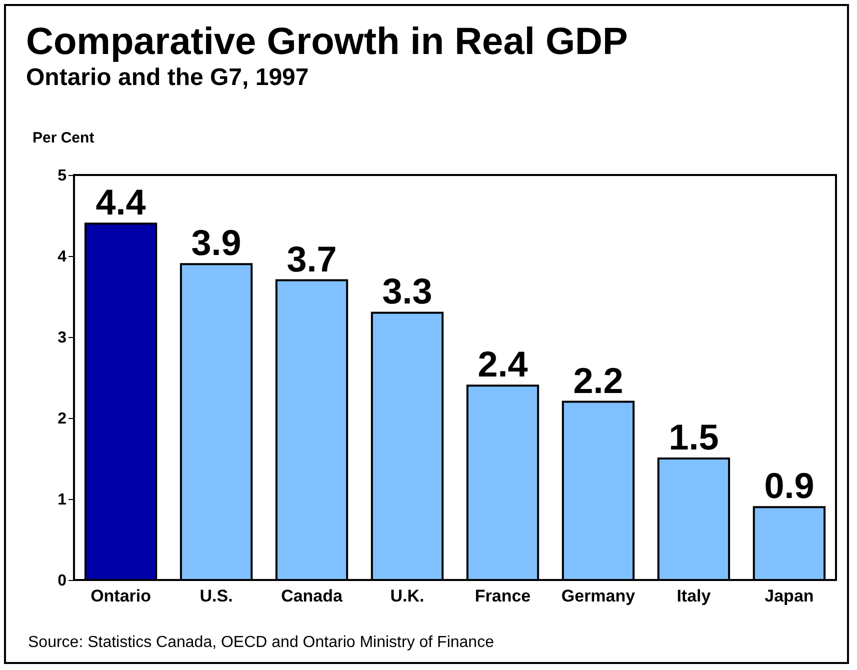  Describe the element at coordinates (407, 596) in the screenshot. I see `x-tick-label: U.K.` at that location.